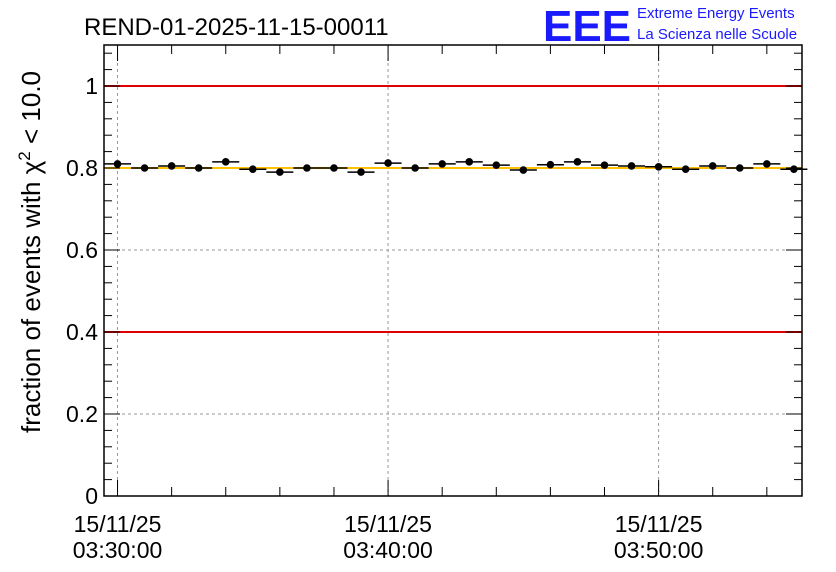 This screenshot has height=572, width=836. What do you see at coordinates (24, 155) in the screenshot?
I see `y-axis-label-sup: 2` at bounding box center [24, 155].